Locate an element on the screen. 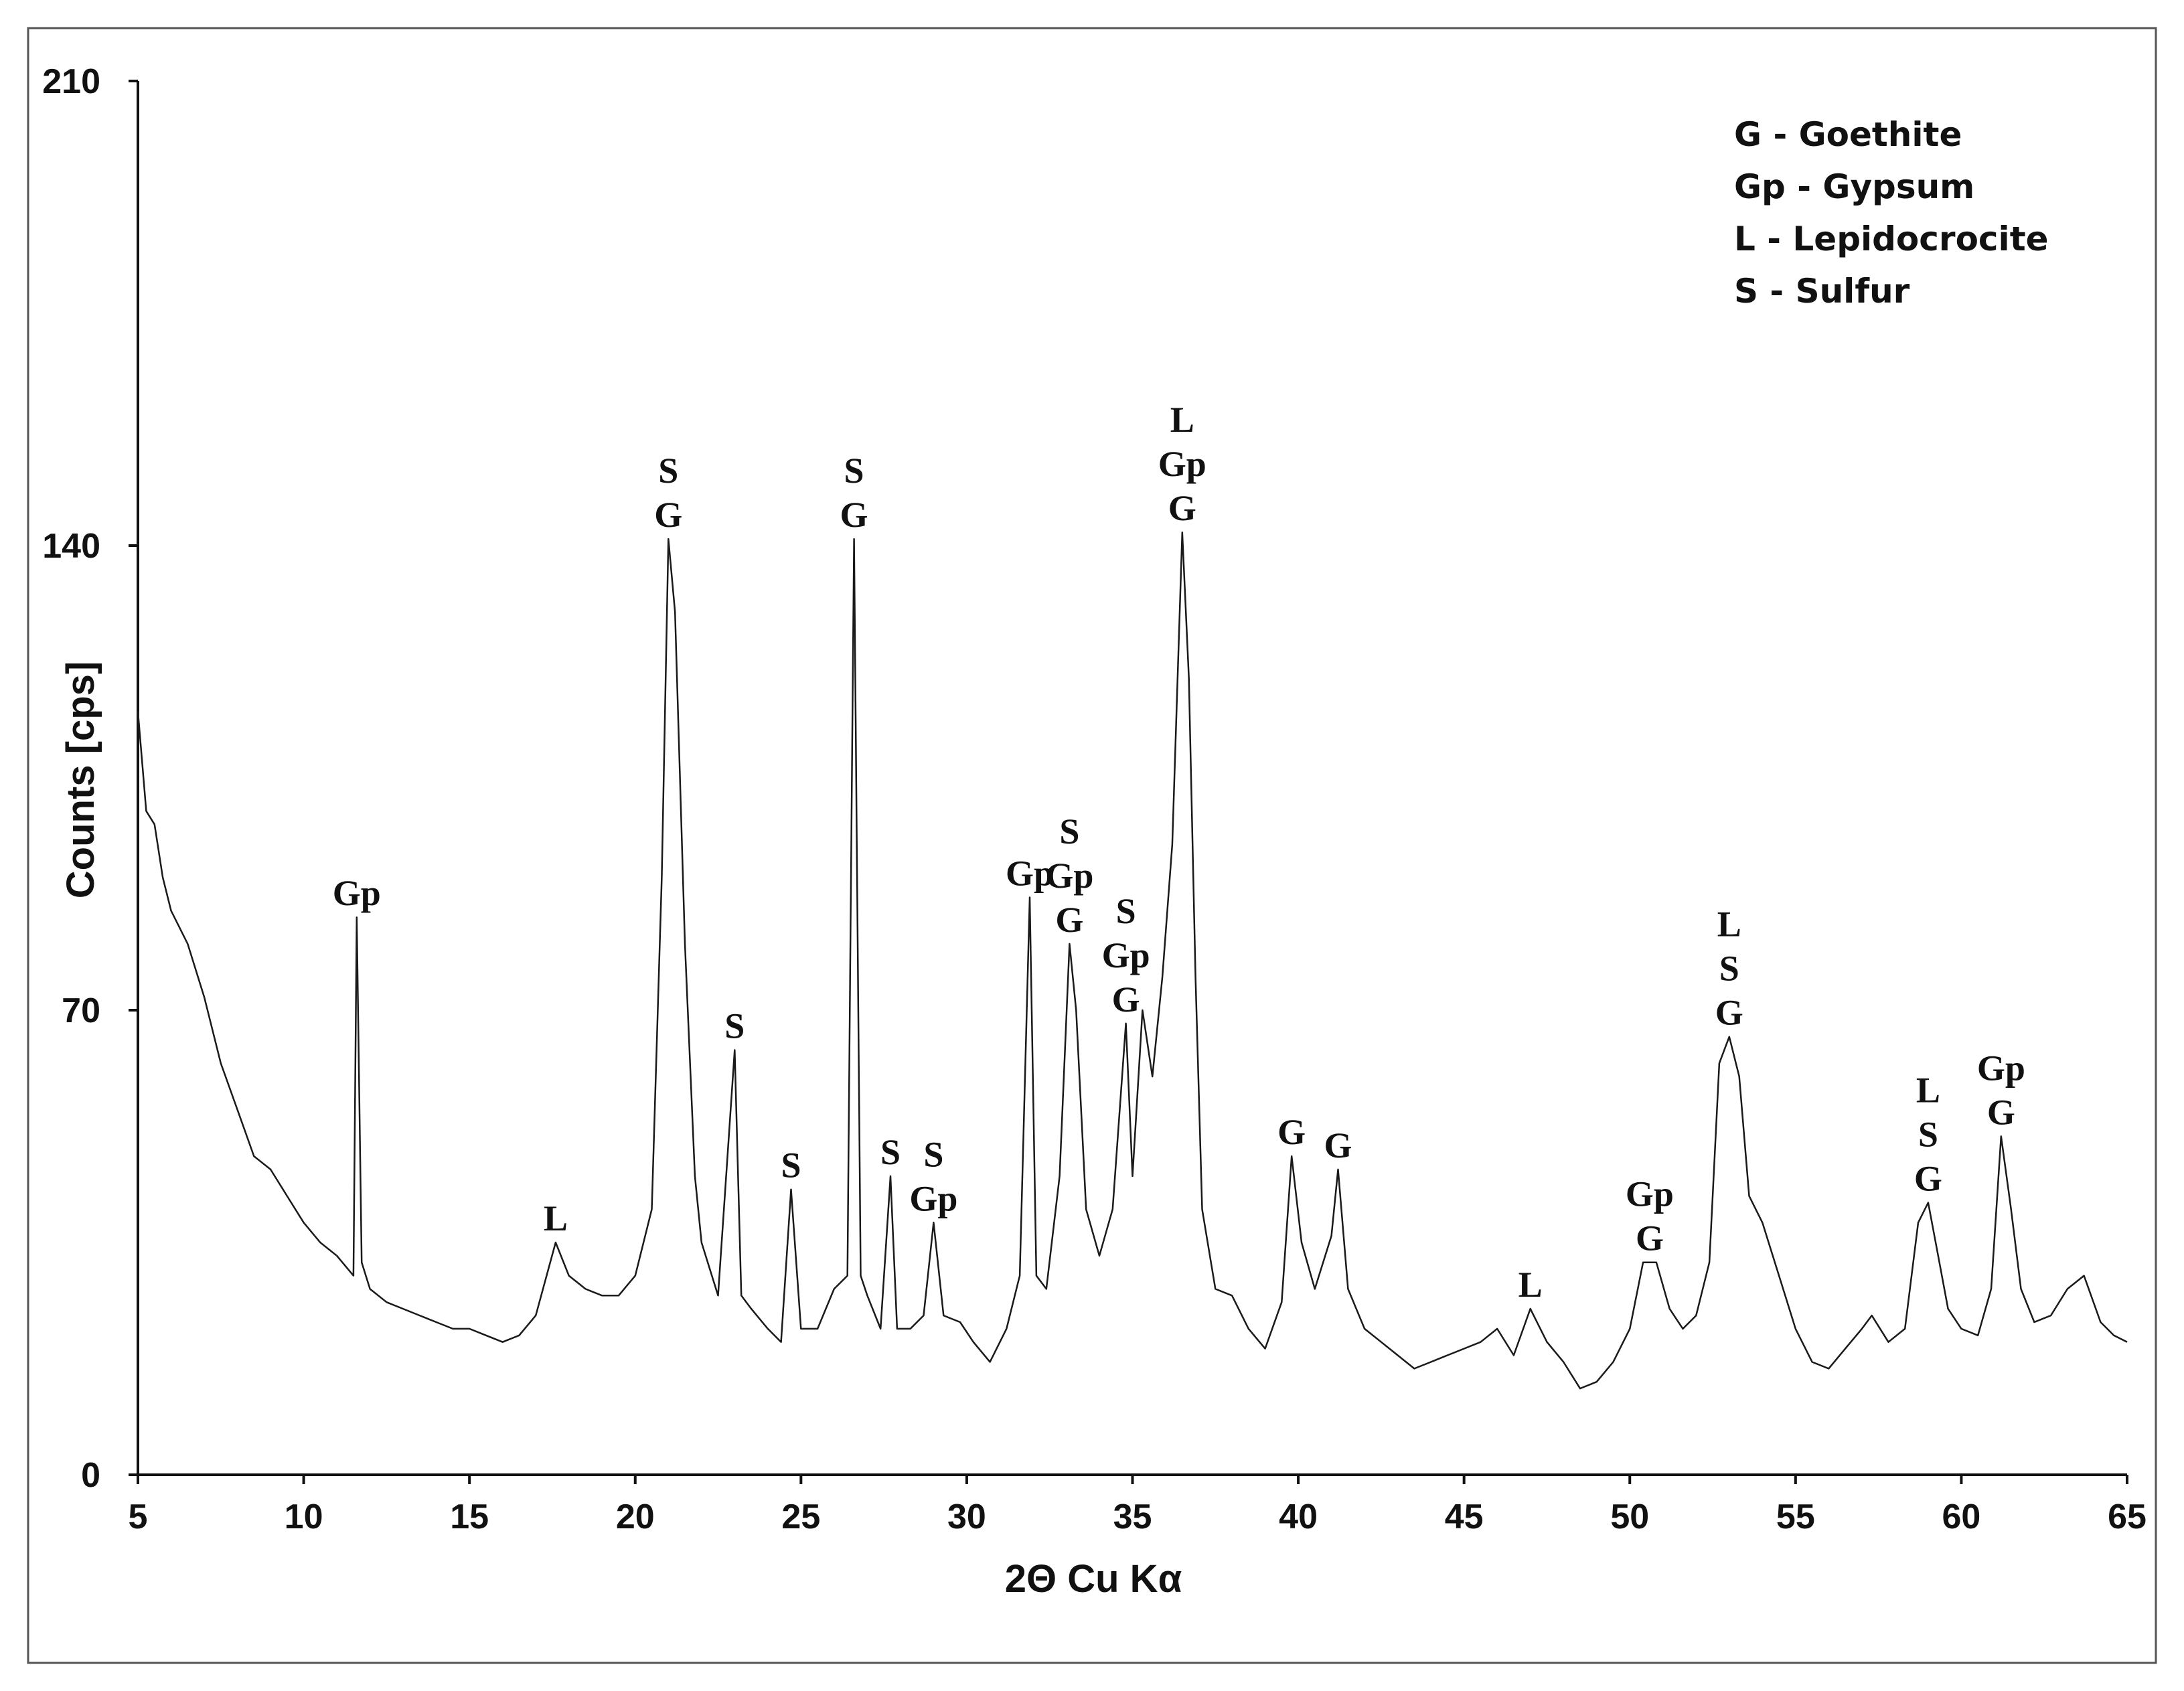 The image size is (2184, 1691). x-tick-label: 25 is located at coordinates (800, 1517).